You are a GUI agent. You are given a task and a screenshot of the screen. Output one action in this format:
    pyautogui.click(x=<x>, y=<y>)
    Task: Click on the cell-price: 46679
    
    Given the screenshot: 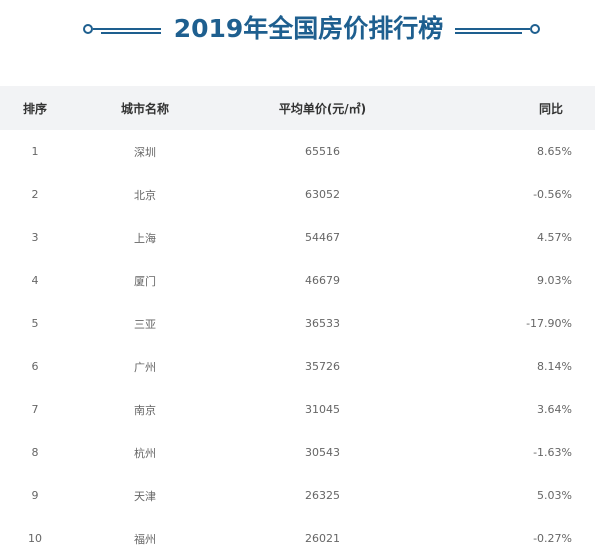 What is the action you would take?
    pyautogui.click(x=322, y=280)
    